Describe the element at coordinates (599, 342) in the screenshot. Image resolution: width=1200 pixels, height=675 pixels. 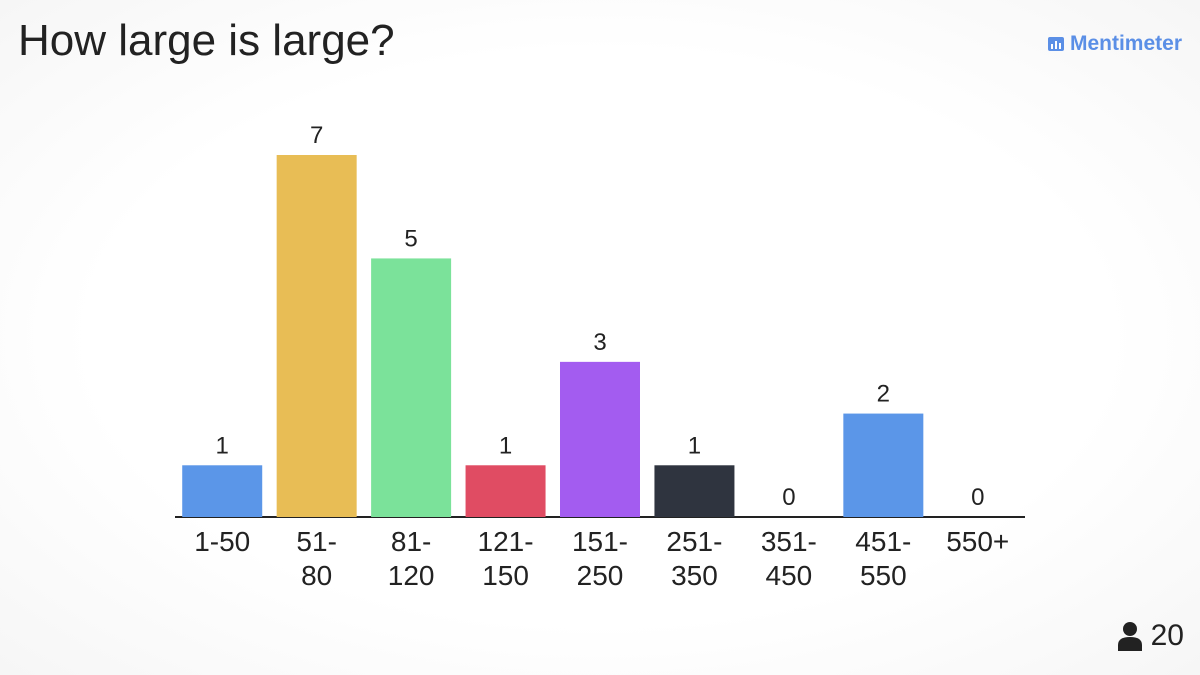
I see `value-label: 3` at that location.